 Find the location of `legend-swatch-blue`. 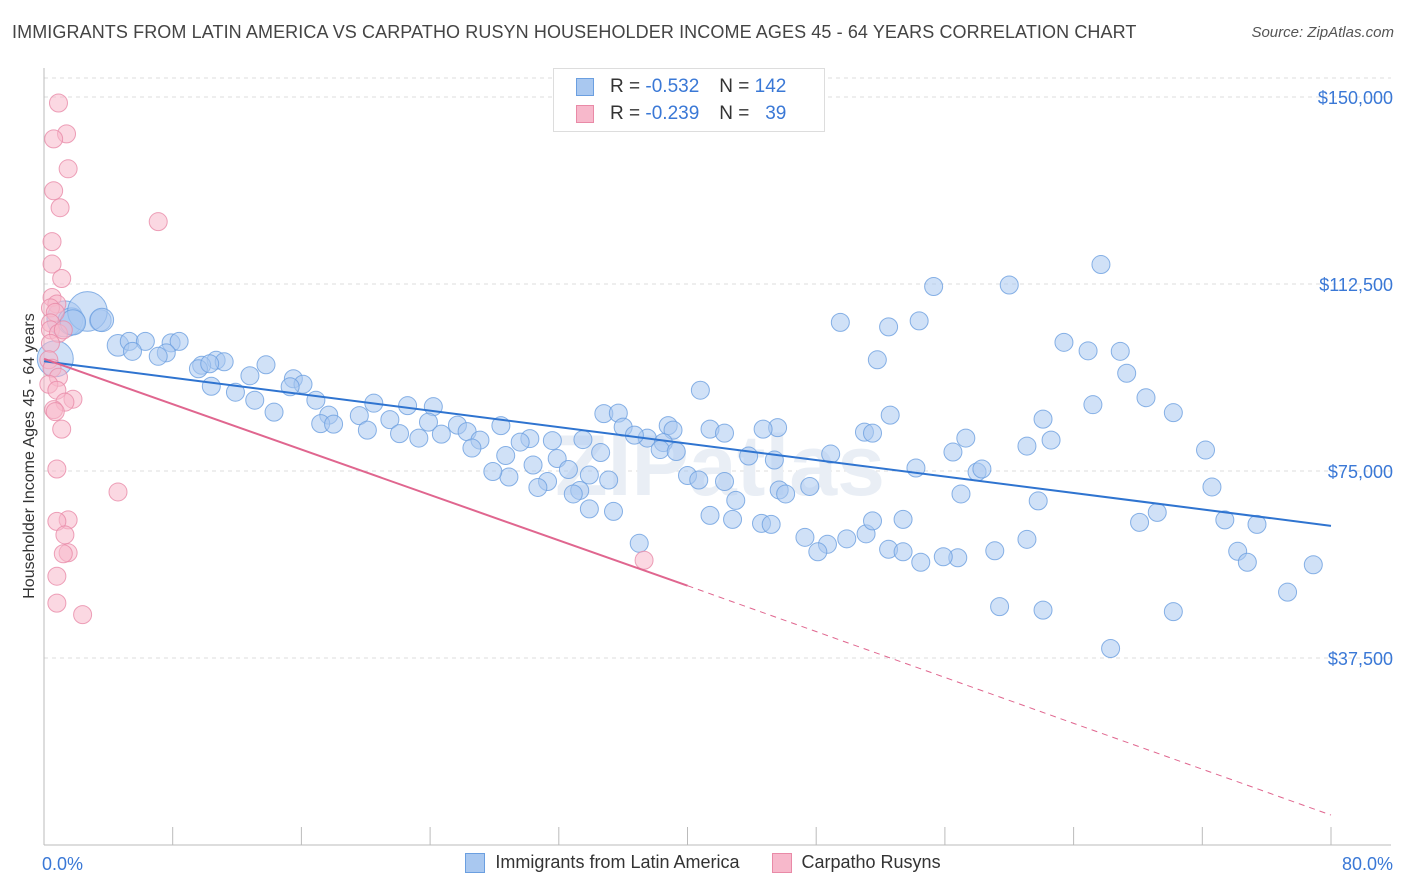

legend-swatch-blue is located at coordinates (585, 87).